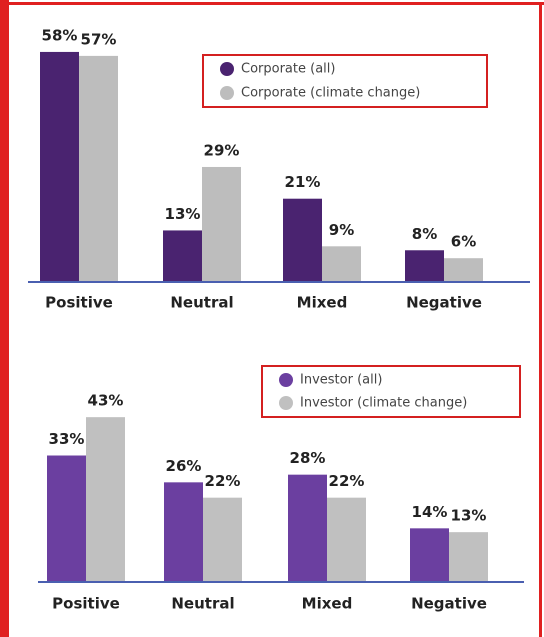 The width and height of the screenshot is (544, 637). I want to click on frame-left, so click(4, 318).